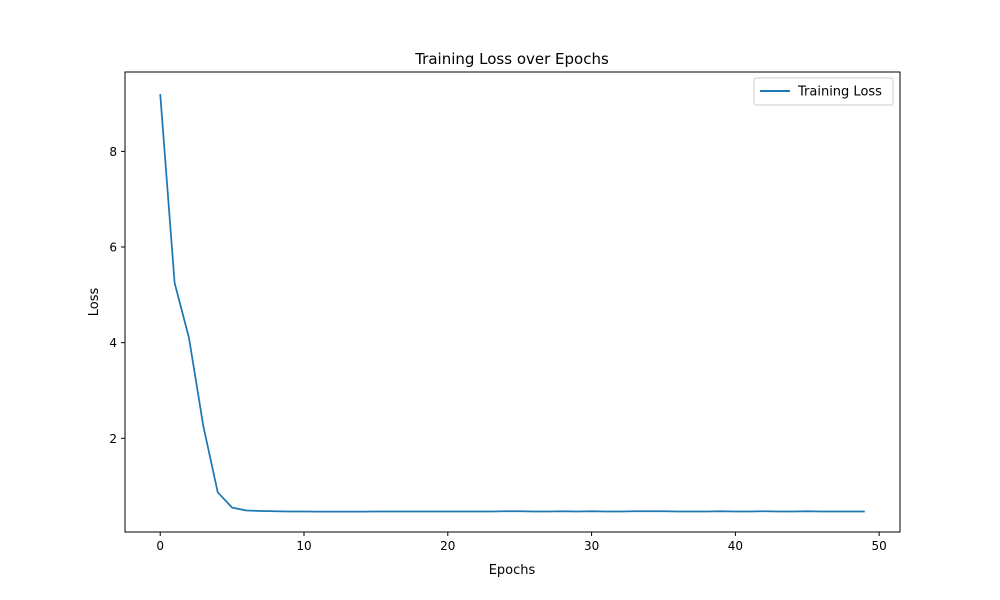 Image resolution: width=1000 pixels, height=600 pixels. Describe the element at coordinates (591, 546) in the screenshot. I see `x-tick-label: 30` at that location.